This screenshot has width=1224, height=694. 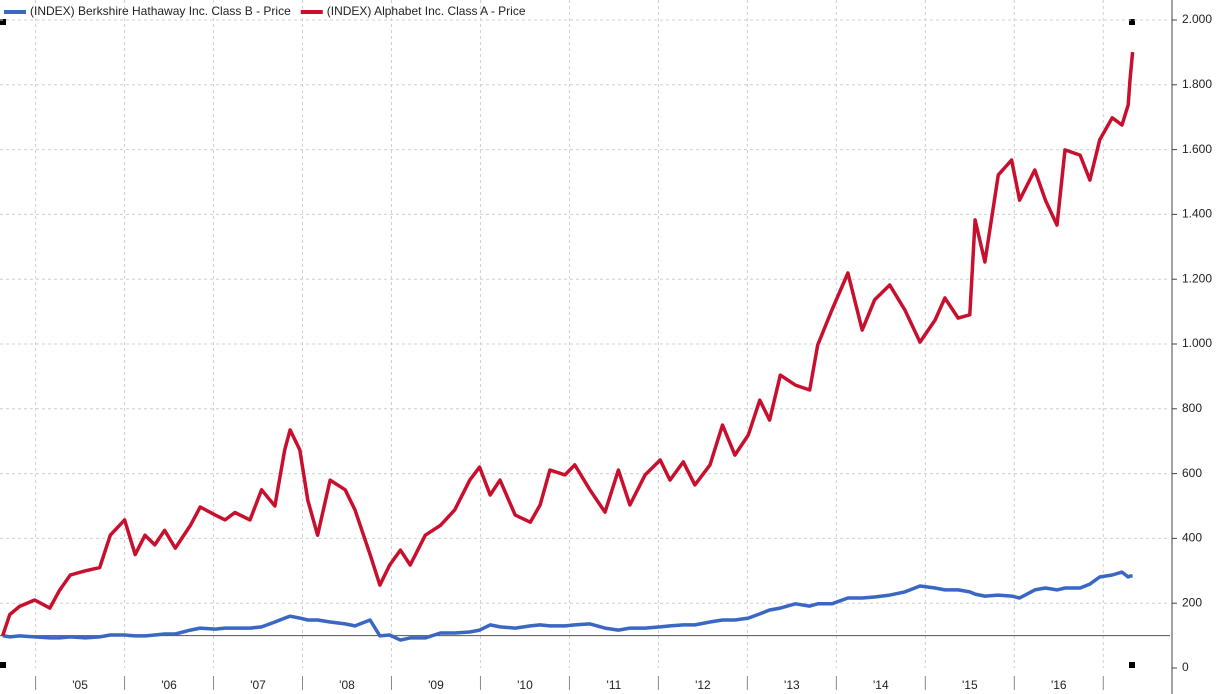 I want to click on y-tick-label: 2.000, so click(x=1197, y=19).